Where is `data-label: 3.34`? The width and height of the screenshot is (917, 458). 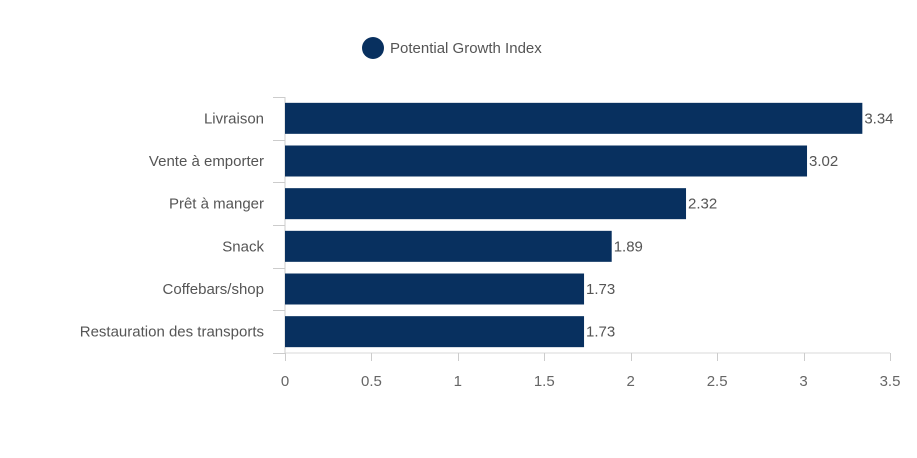
data-label: 3.34 is located at coordinates (878, 118).